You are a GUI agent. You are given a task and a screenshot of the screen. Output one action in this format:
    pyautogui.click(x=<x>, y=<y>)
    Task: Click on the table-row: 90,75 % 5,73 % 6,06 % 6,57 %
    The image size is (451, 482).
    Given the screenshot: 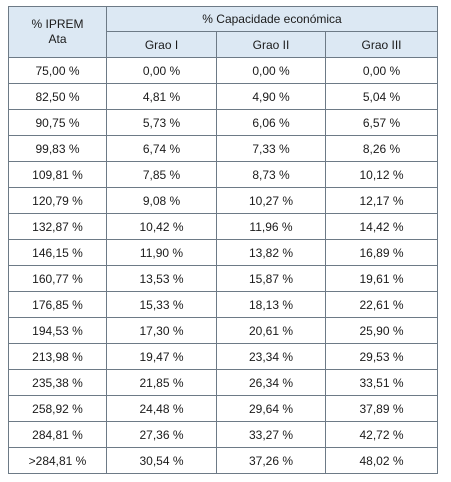 What is the action you would take?
    pyautogui.click(x=223, y=122)
    